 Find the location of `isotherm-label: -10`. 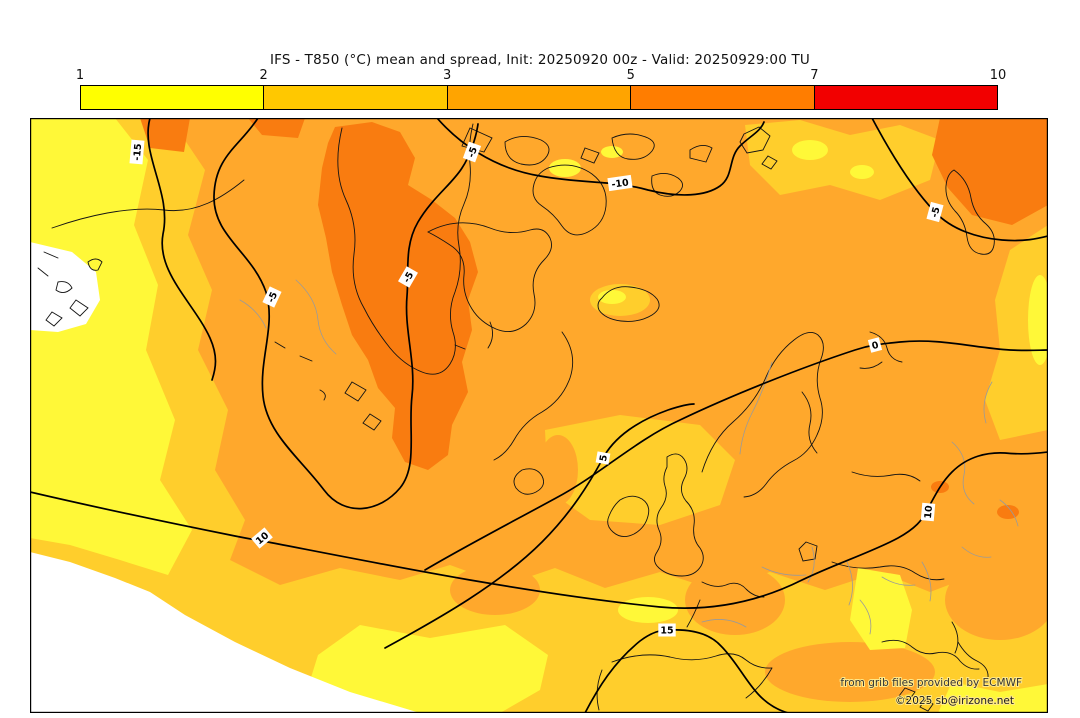

isotherm-label: -10 is located at coordinates (620, 183).